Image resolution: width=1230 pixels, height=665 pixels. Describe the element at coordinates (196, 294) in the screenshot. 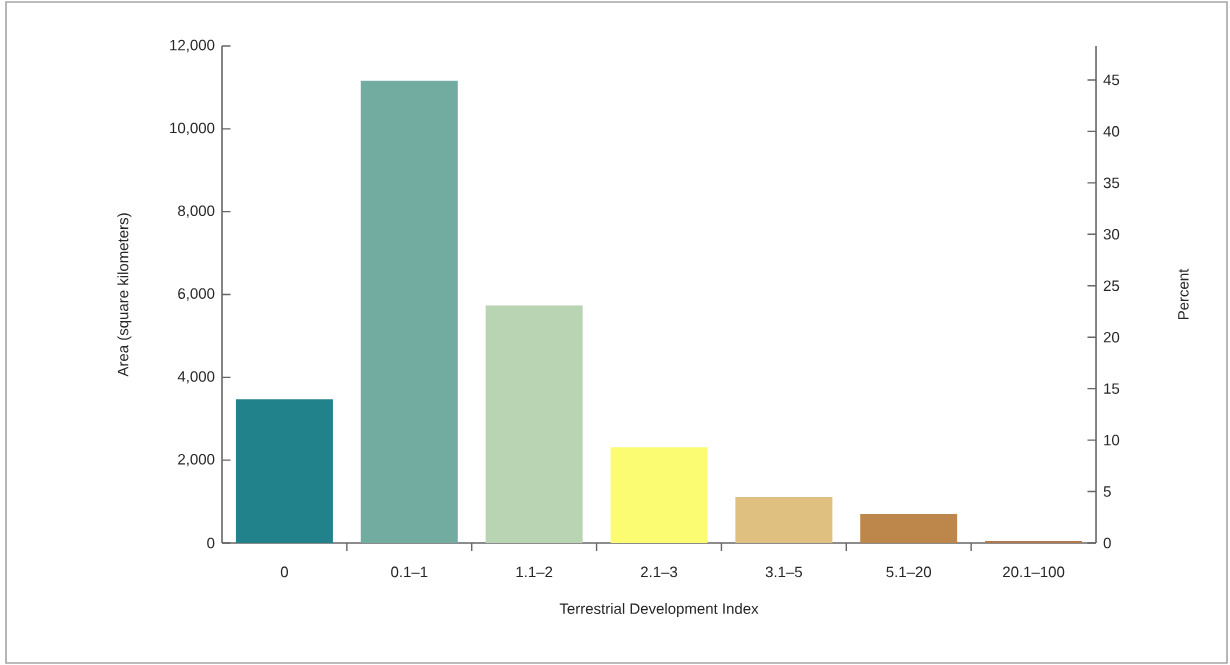

I see `y-tick-label: 6,000` at that location.